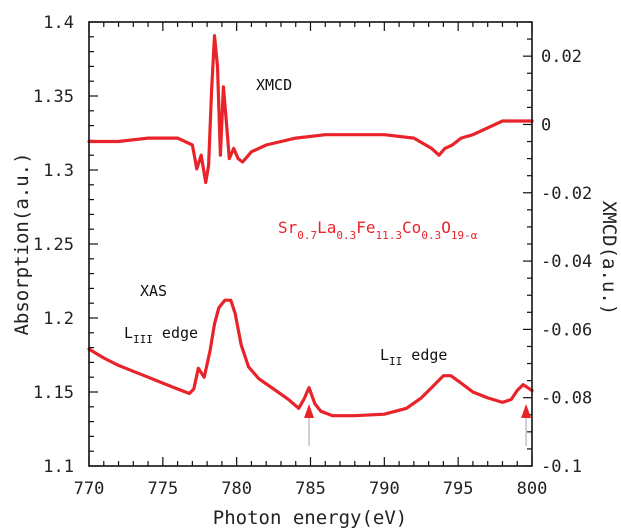 The width and height of the screenshot is (621, 529). Describe the element at coordinates (609, 258) in the screenshot. I see `y-axis-right-label: XMCD(a.u.)` at that location.